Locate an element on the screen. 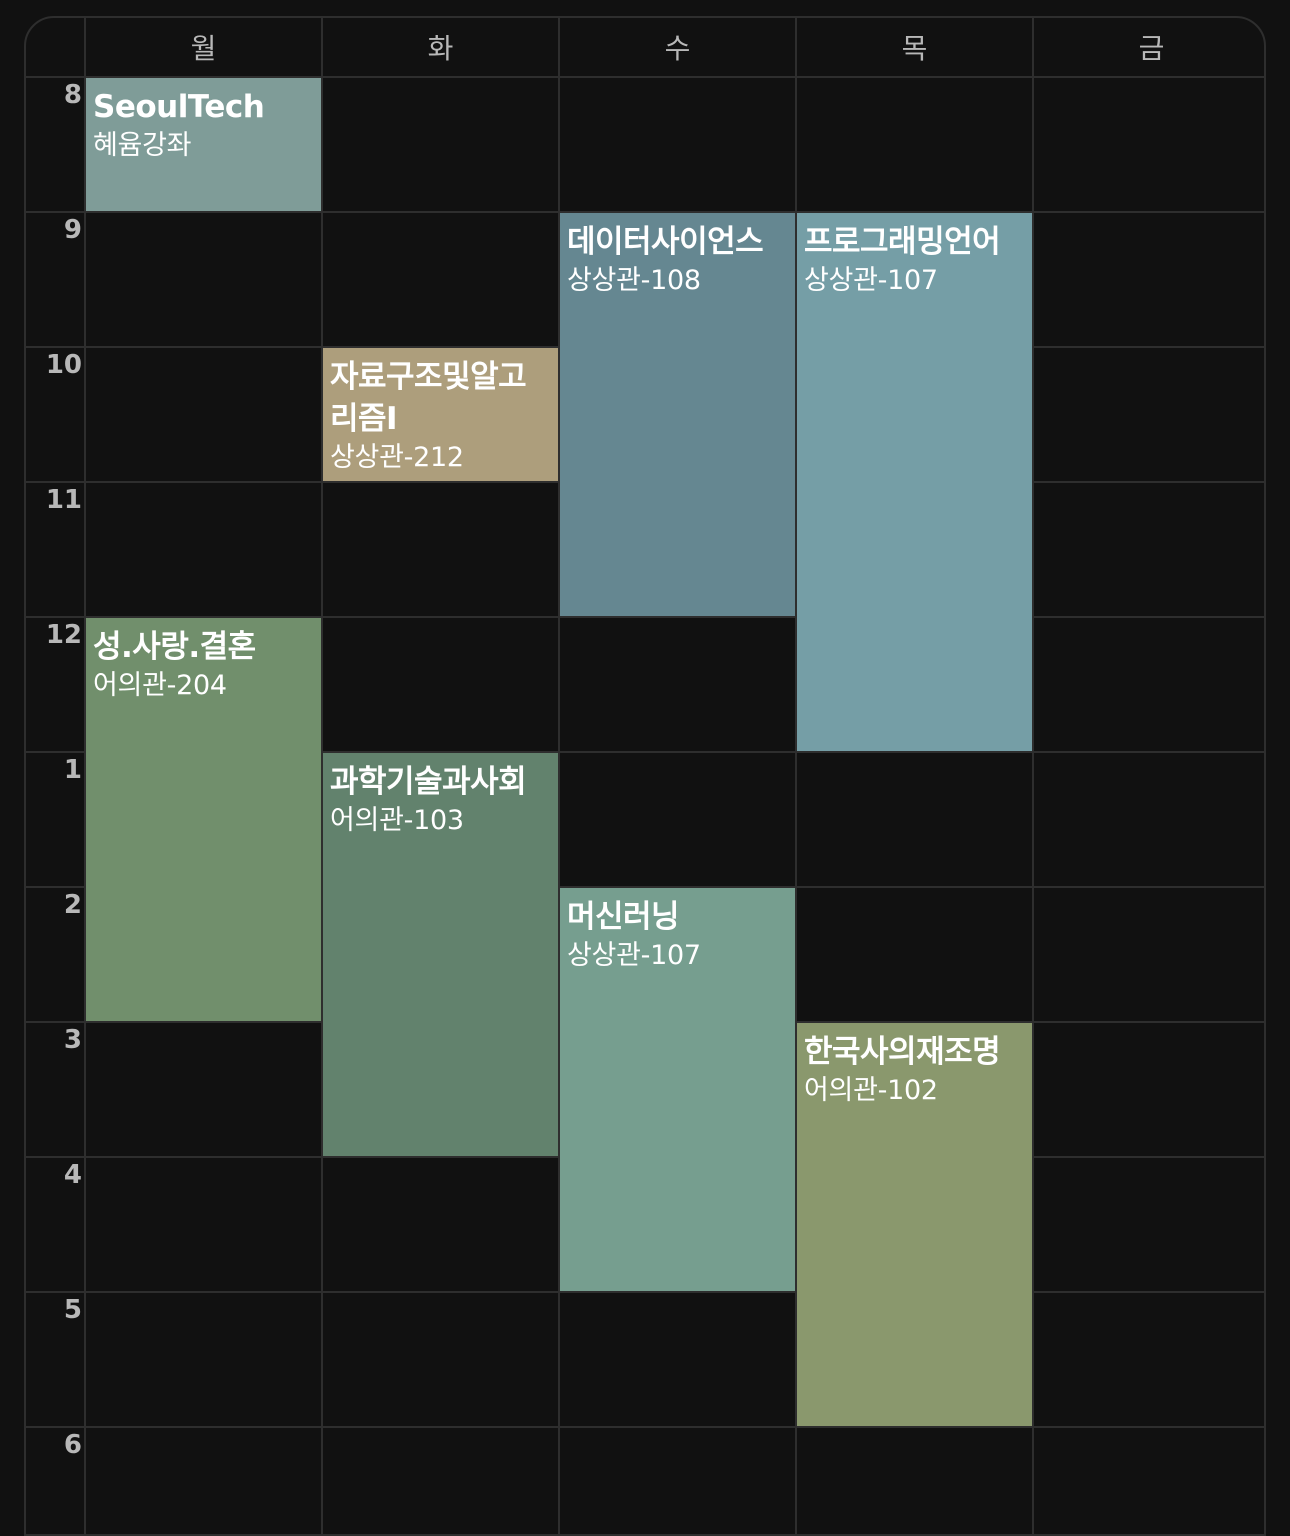 The image size is (1290, 1536). course-name: 머신러닝 is located at coordinates (623, 917).